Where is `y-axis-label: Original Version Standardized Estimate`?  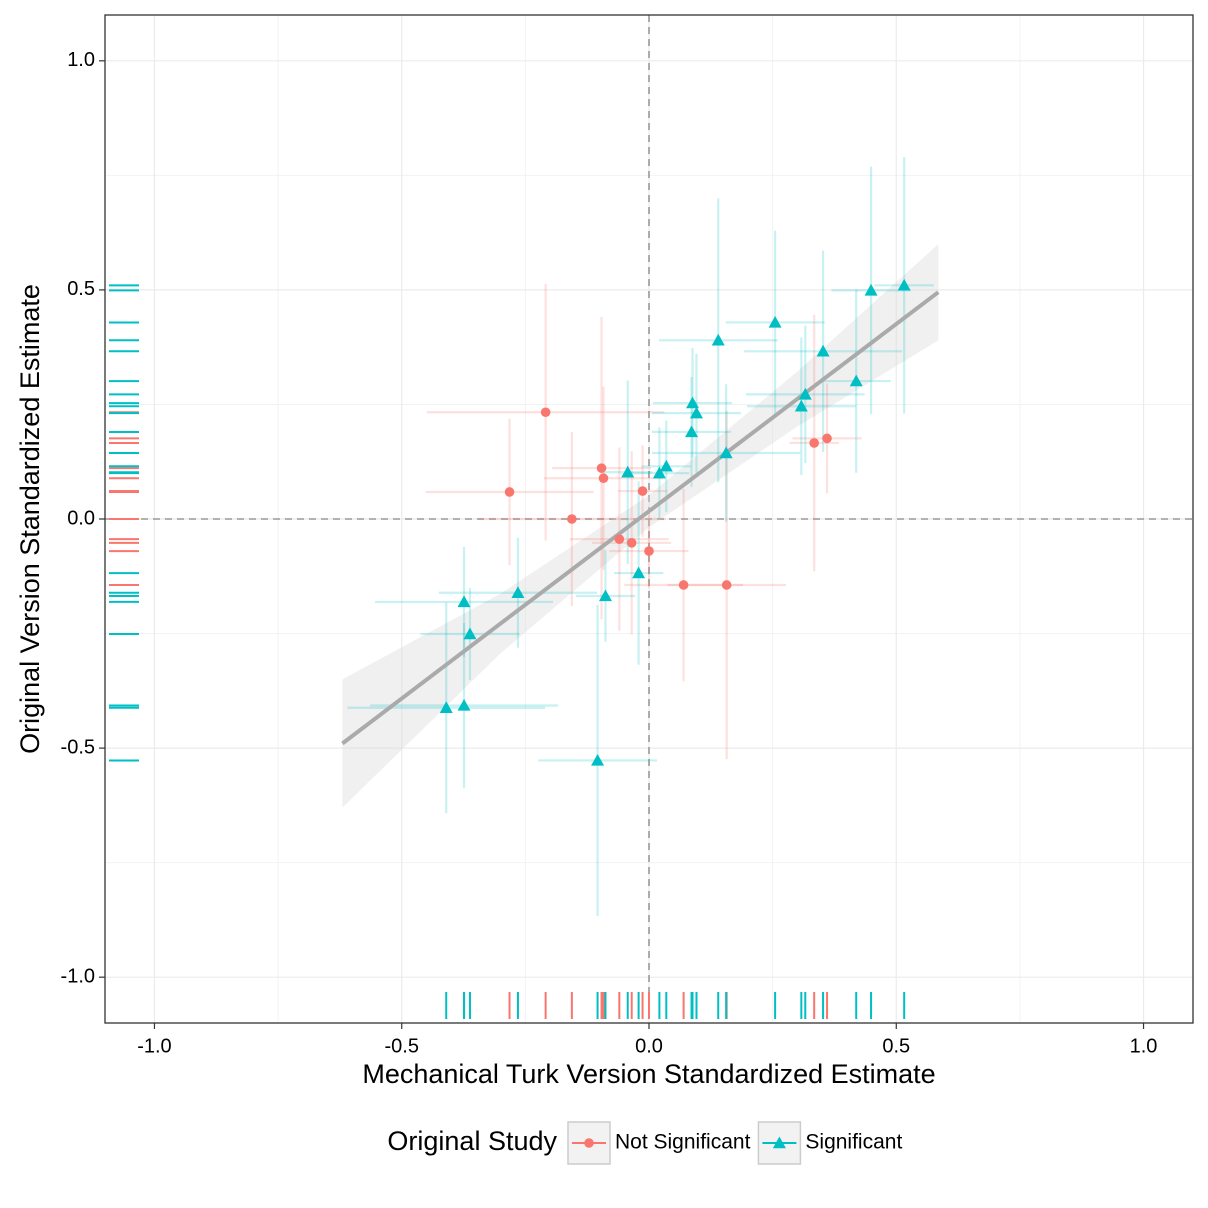
y-axis-label: Original Version Standardized Estimate is located at coordinates (30, 519).